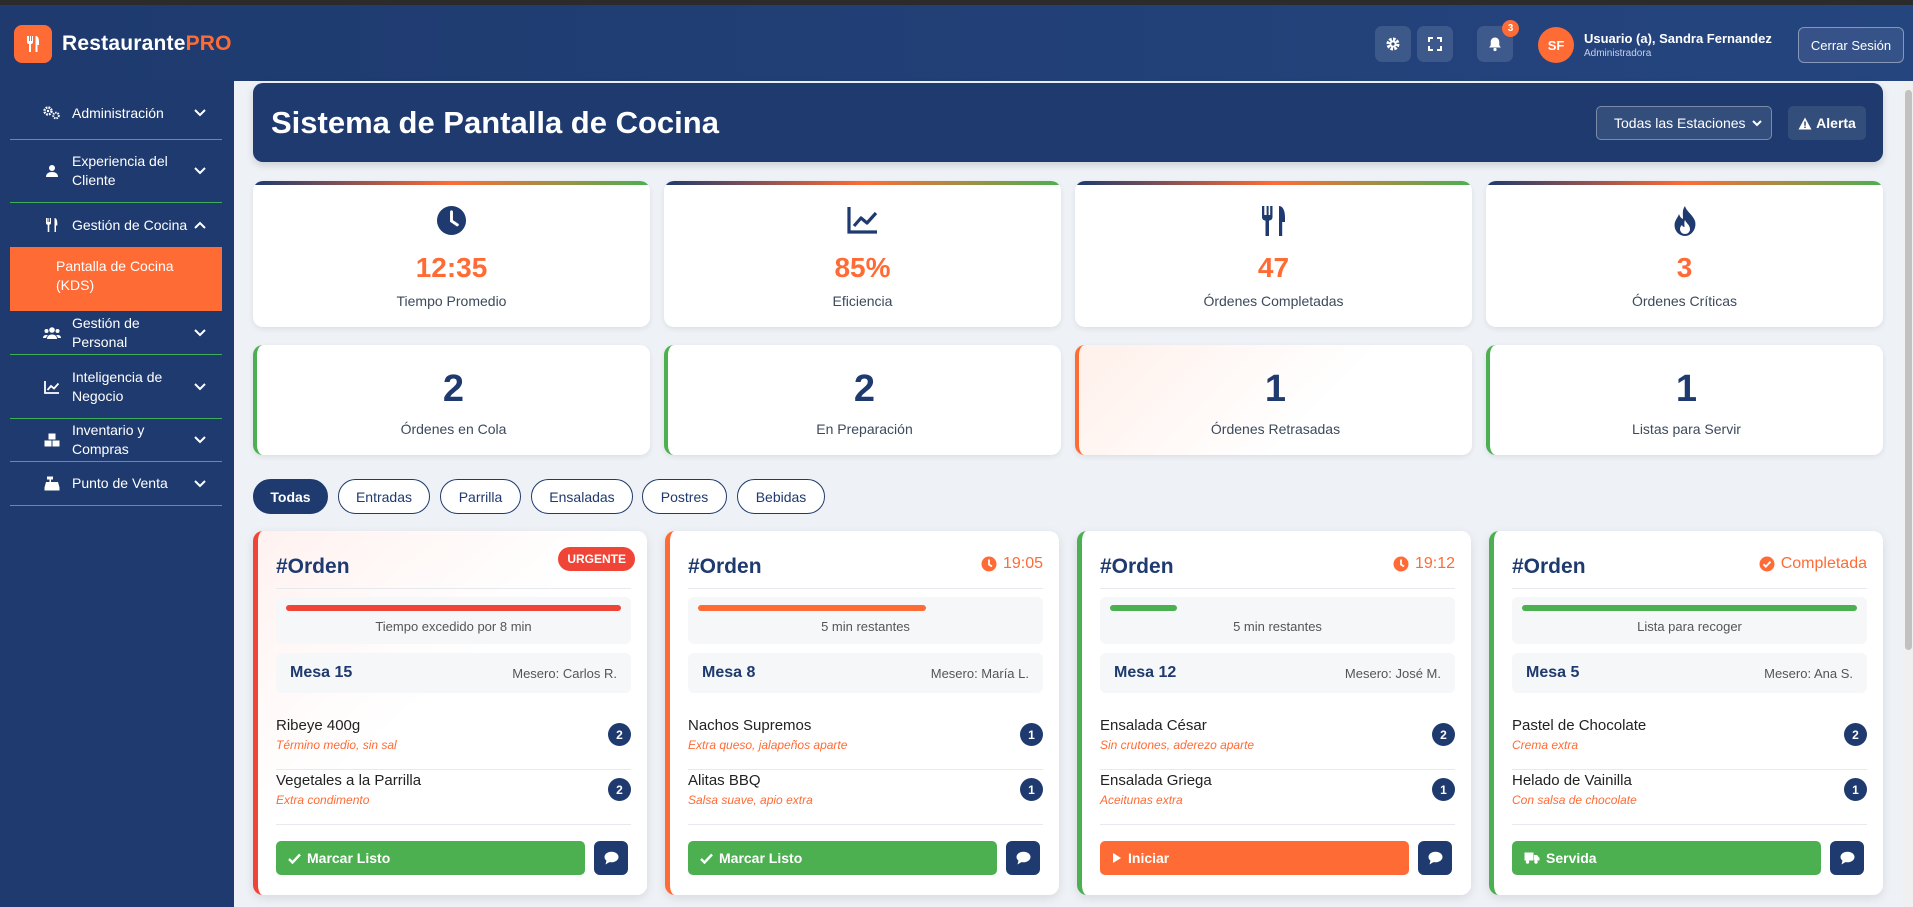  Describe the element at coordinates (1137, 566) in the screenshot. I see `order-title: #Orden` at that location.